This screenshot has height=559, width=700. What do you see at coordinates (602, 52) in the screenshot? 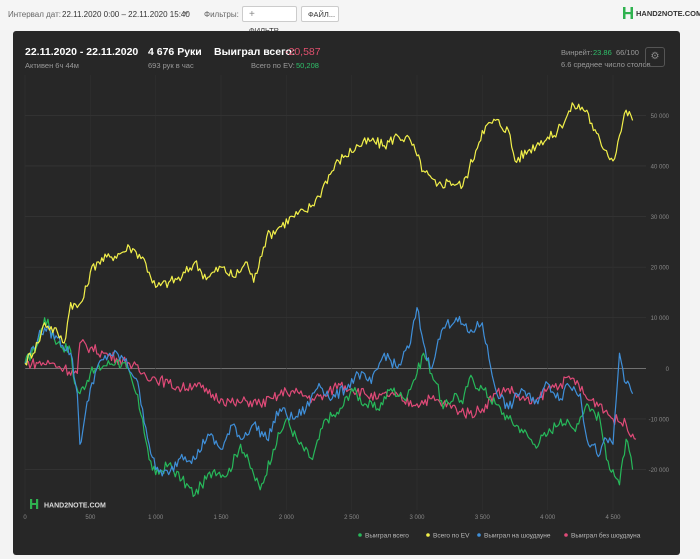
I see `winrate-value: 23.86` at bounding box center [602, 52].